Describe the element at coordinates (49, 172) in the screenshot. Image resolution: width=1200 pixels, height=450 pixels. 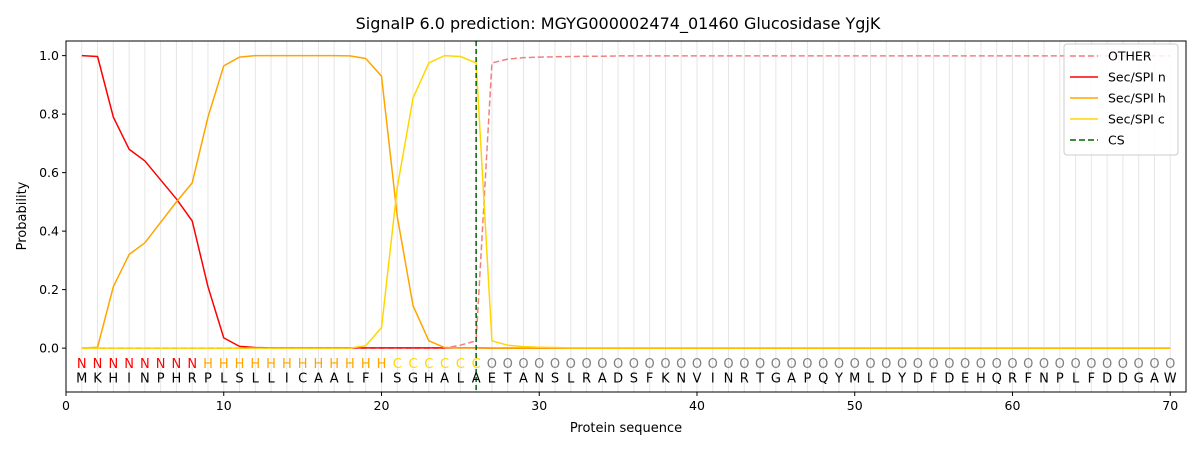
I see `y-tick-label: 0.6` at that location.